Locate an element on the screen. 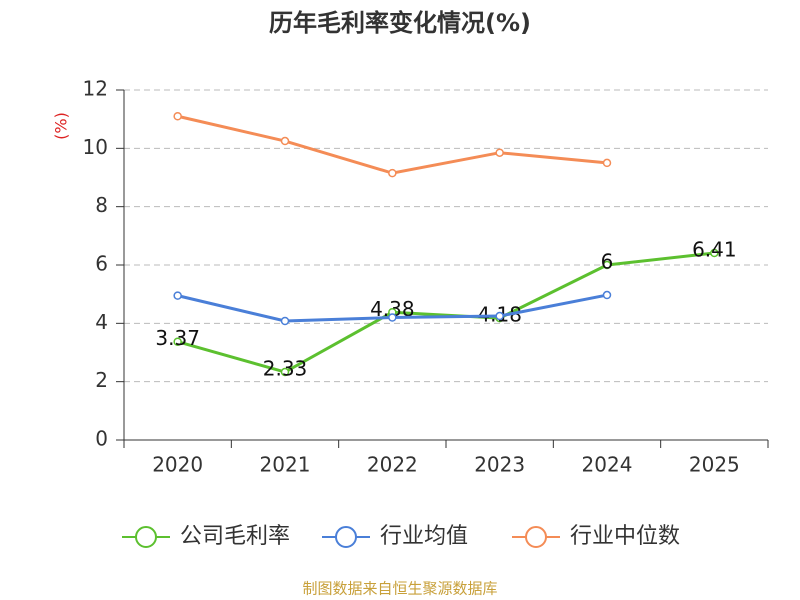  source-note: 制图数据来自恒生聚源数据库 is located at coordinates (399, 589).